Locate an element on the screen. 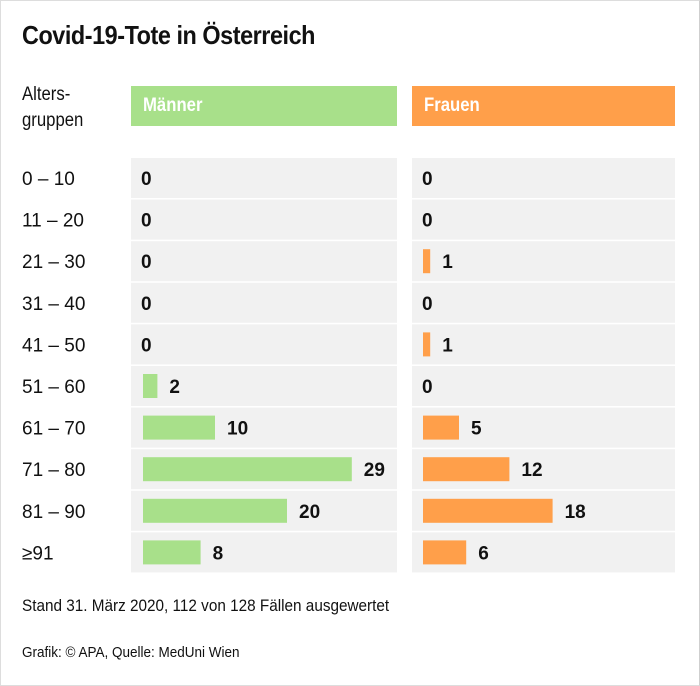 The height and width of the screenshot is (686, 700). age-group-label: 51 – 60 is located at coordinates (53, 387).